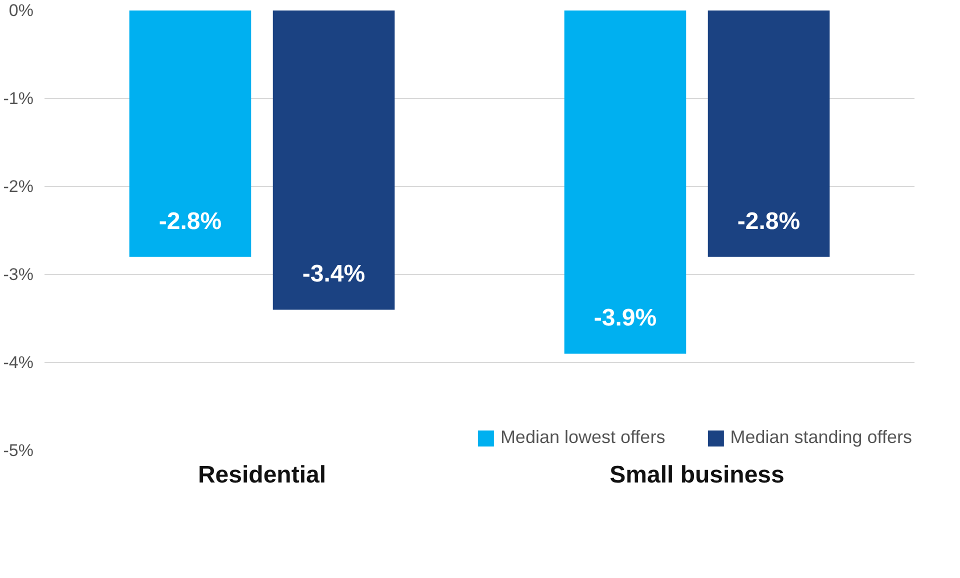 The width and height of the screenshot is (960, 578). What do you see at coordinates (18, 450) in the screenshot?
I see `y-tick-label: -5%` at bounding box center [18, 450].